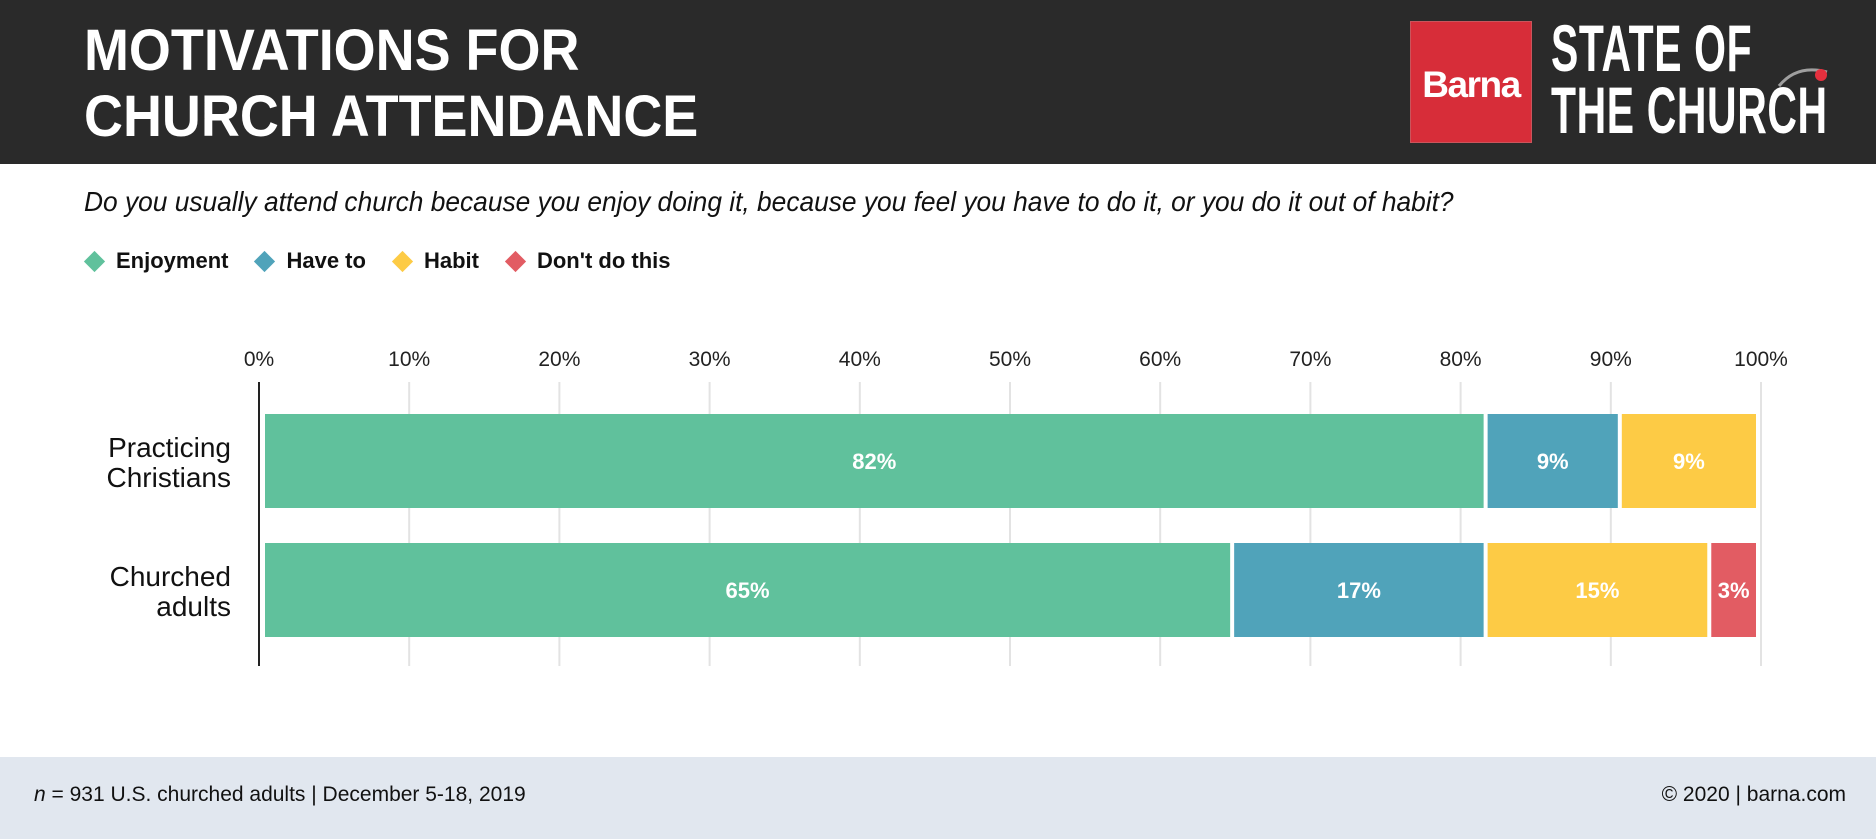 Image resolution: width=1876 pixels, height=839 pixels. What do you see at coordinates (1761, 359) in the screenshot?
I see `x-tick-label: 100%` at bounding box center [1761, 359].